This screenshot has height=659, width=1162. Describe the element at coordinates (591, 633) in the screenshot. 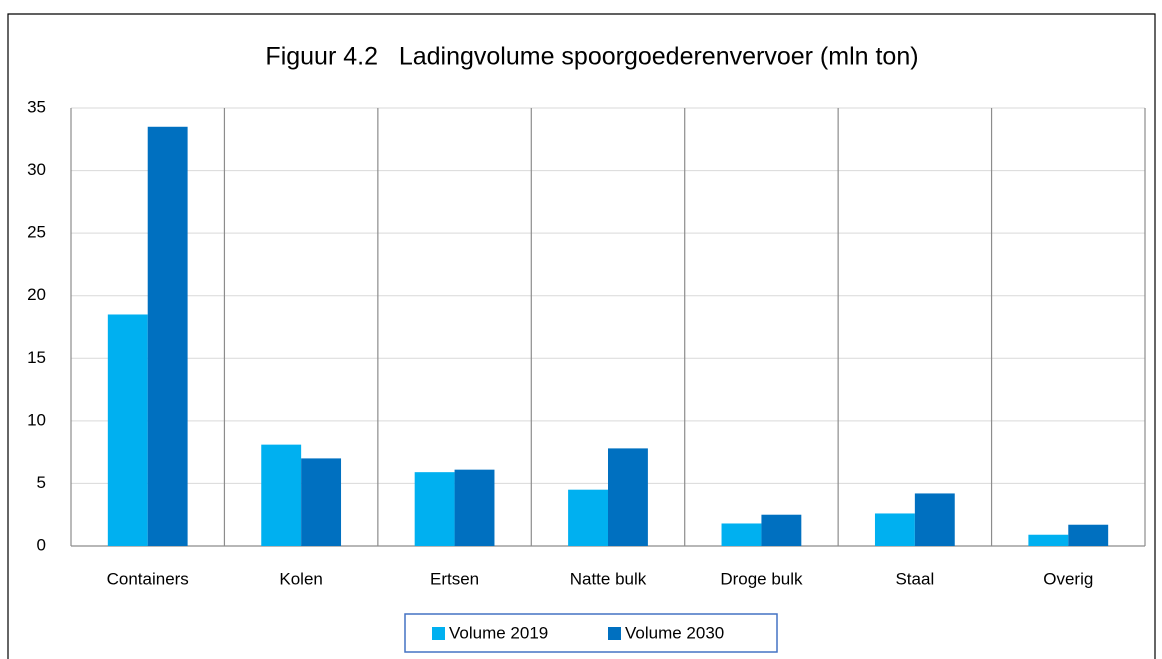

I see `legend-box` at that location.